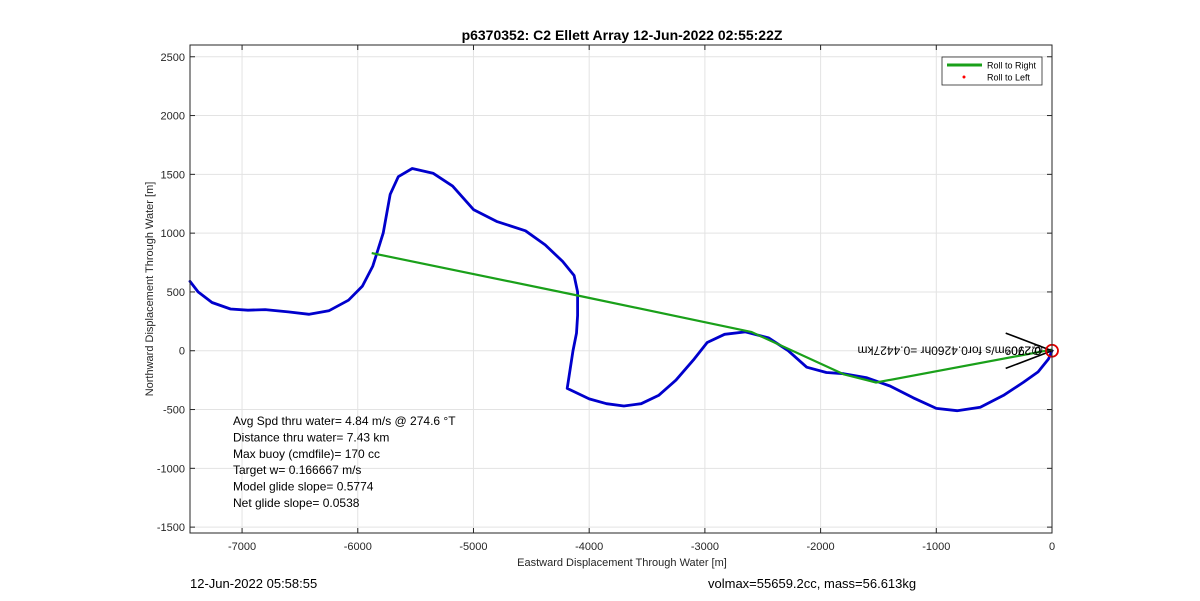  What do you see at coordinates (173, 175) in the screenshot?
I see `y-tick-label: 1500` at bounding box center [173, 175].